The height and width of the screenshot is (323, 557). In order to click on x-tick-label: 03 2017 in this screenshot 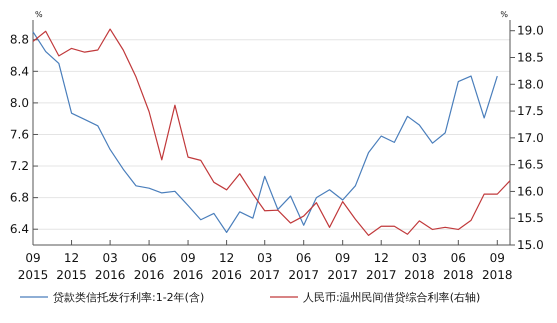, I will do `click(264, 266)`.